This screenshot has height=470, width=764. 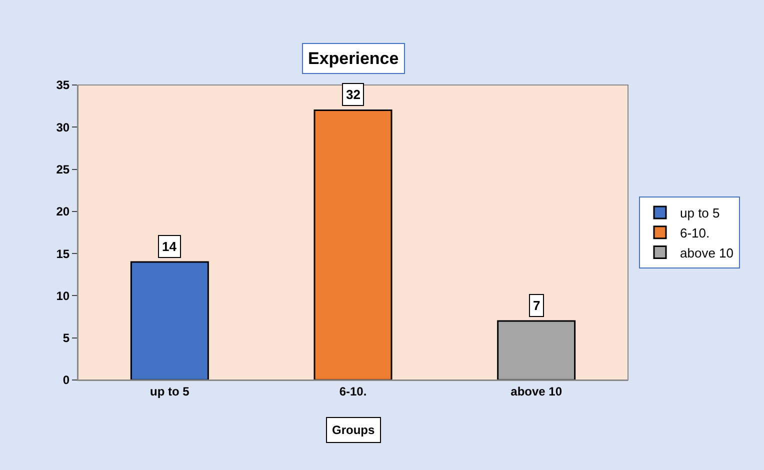 I want to click on data-label: 14, so click(x=170, y=246).